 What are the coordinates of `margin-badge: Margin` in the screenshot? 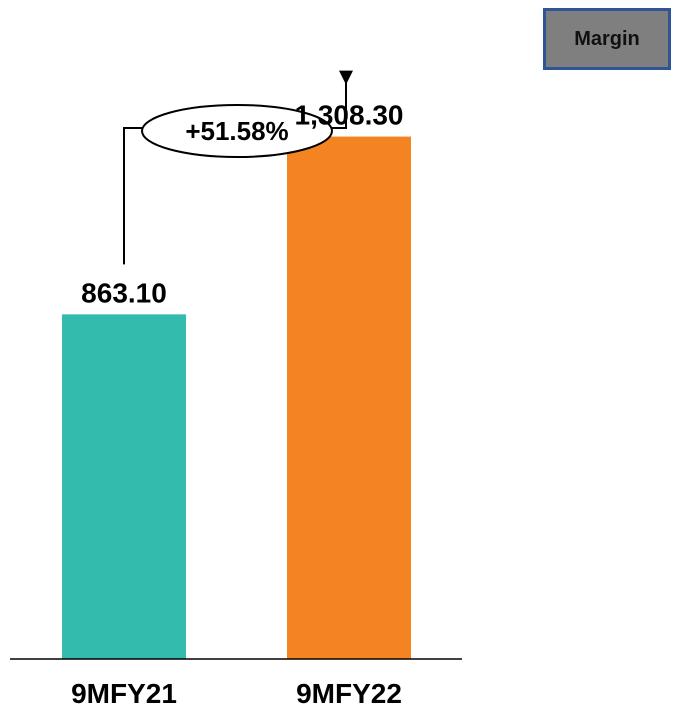 It's located at (607, 39).